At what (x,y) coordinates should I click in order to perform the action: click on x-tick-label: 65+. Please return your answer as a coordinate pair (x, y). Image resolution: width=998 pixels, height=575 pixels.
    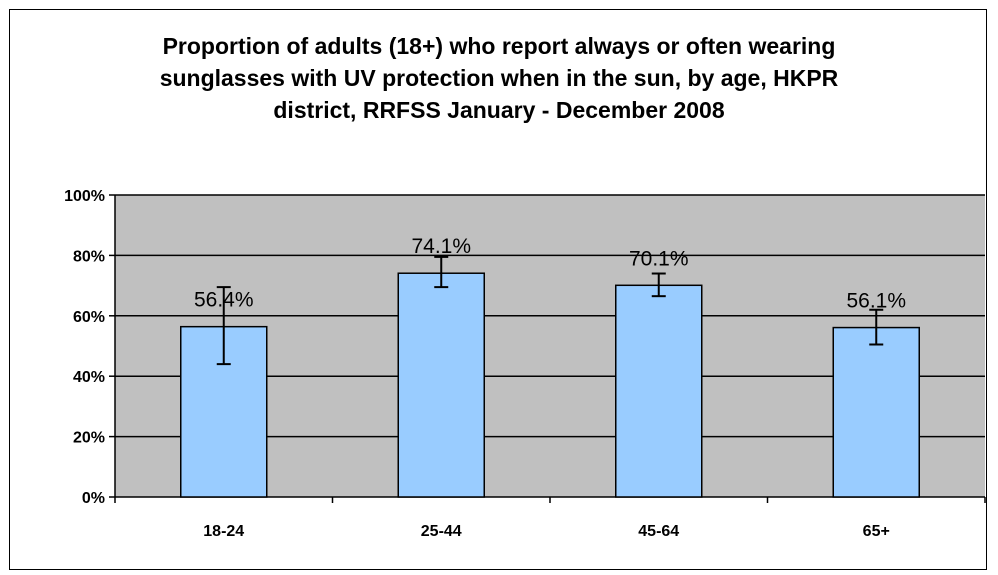
    Looking at the image, I should click on (876, 531).